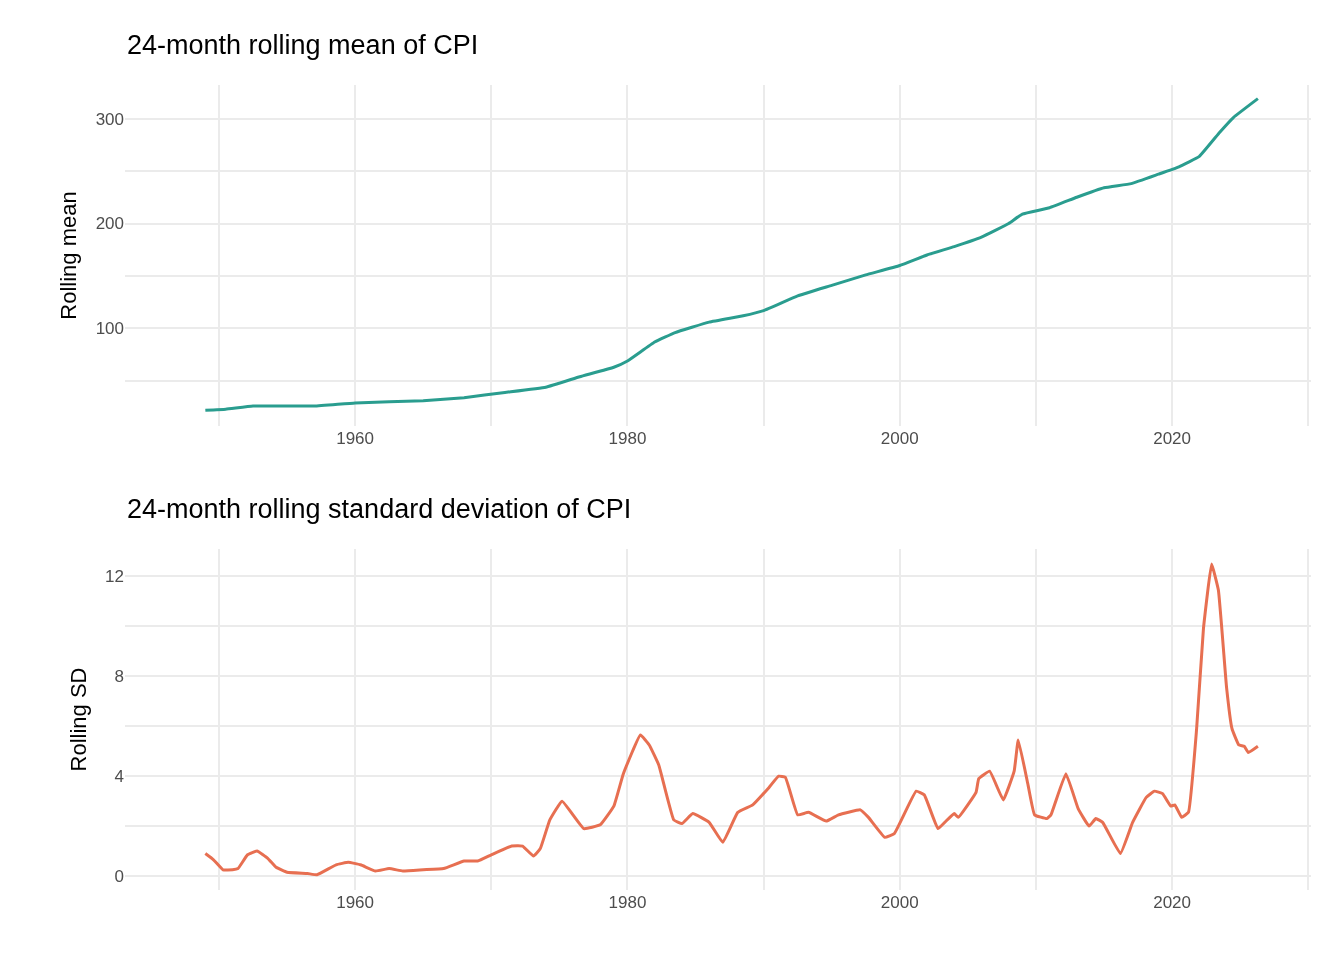  Describe the element at coordinates (109, 329) in the screenshot. I see `y-tick-label: 100` at that location.